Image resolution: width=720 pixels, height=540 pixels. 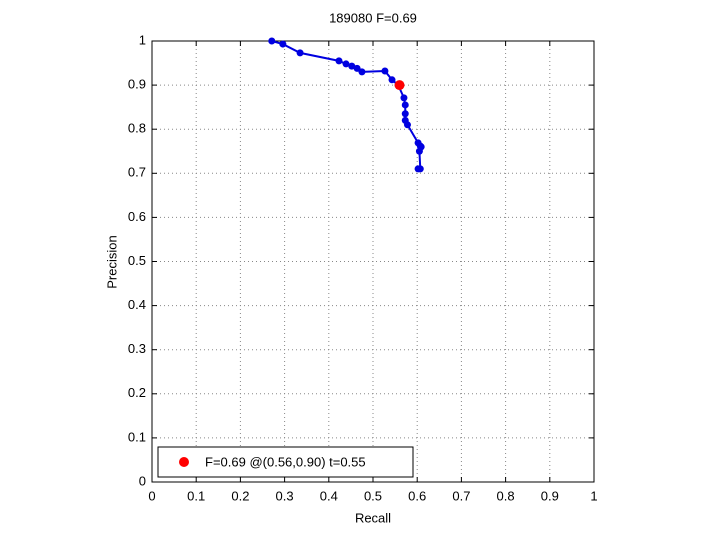 I want to click on y-tick-label: 0.3, so click(x=137, y=348).